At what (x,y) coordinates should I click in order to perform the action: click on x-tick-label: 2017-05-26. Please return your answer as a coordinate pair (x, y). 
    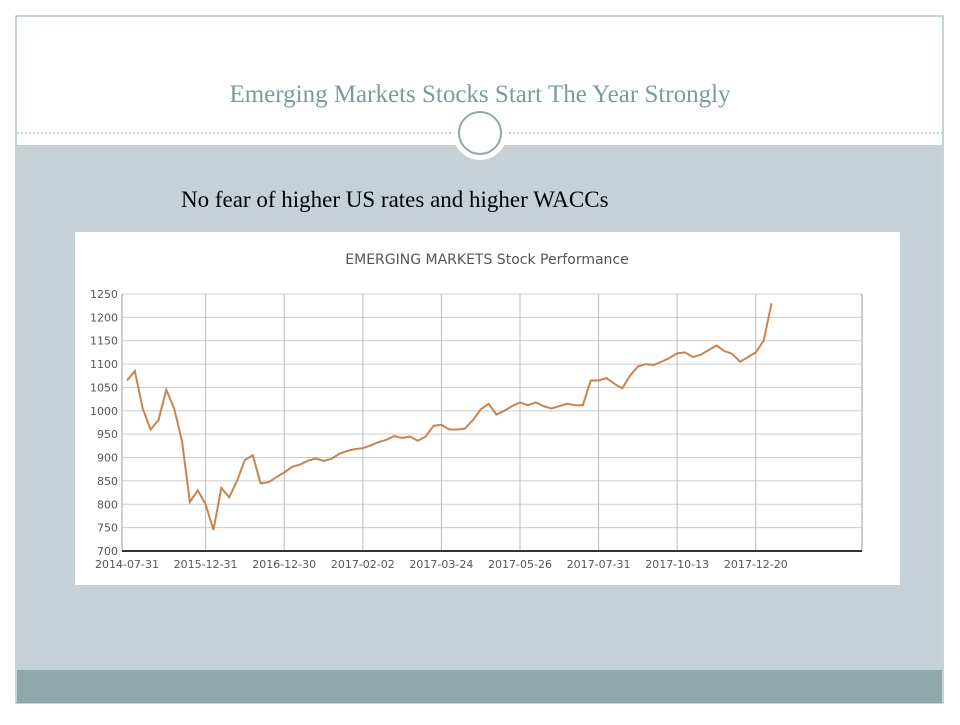
    Looking at the image, I should click on (520, 564).